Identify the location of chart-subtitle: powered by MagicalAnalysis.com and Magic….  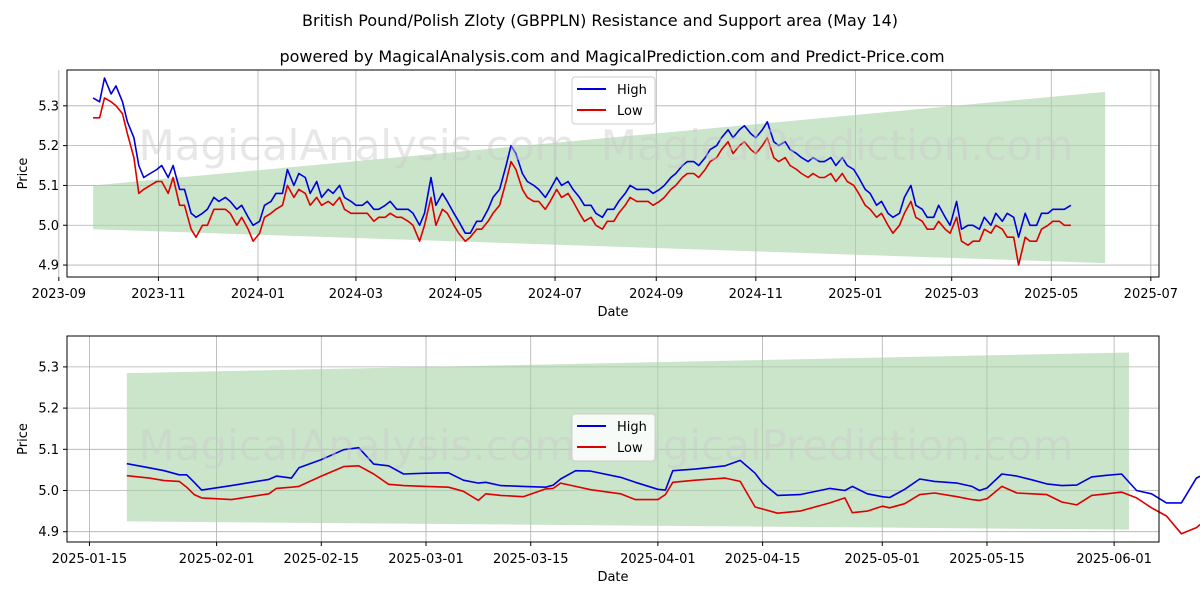
(611, 56).